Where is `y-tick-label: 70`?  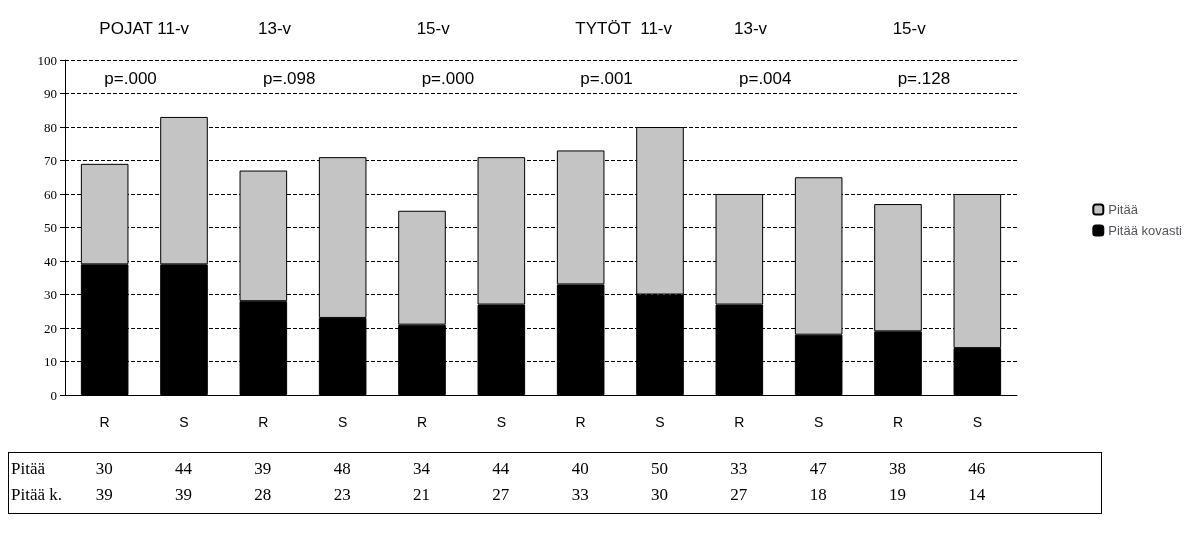 y-tick-label: 70 is located at coordinates (50, 160).